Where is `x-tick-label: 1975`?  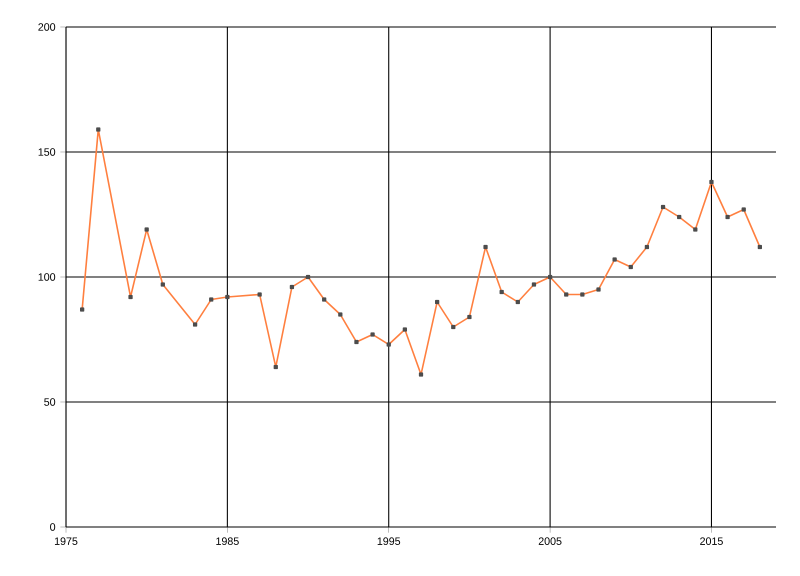 x-tick-label: 1975 is located at coordinates (66, 541).